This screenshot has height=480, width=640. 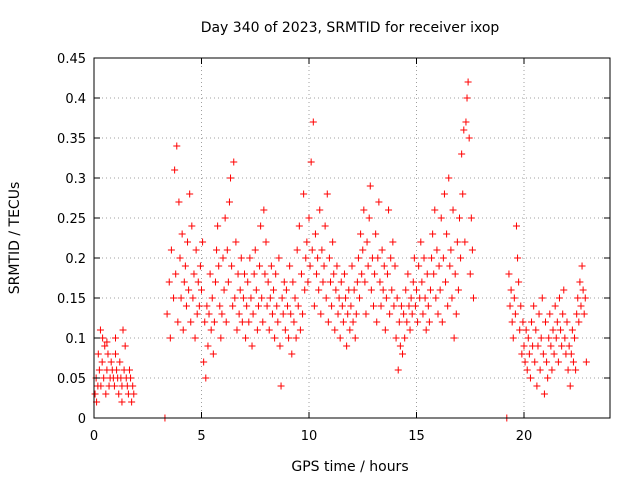 I want to click on y-tick-label: 0.4, so click(x=75, y=99).